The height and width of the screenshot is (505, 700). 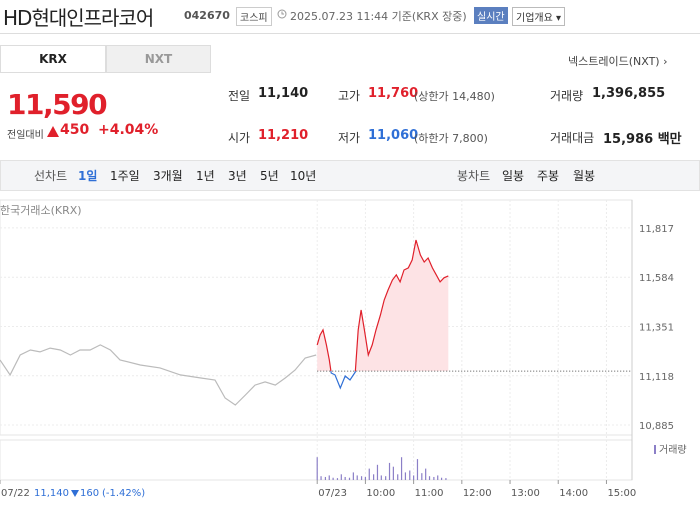 I want to click on clock-icon, so click(x=282, y=14).